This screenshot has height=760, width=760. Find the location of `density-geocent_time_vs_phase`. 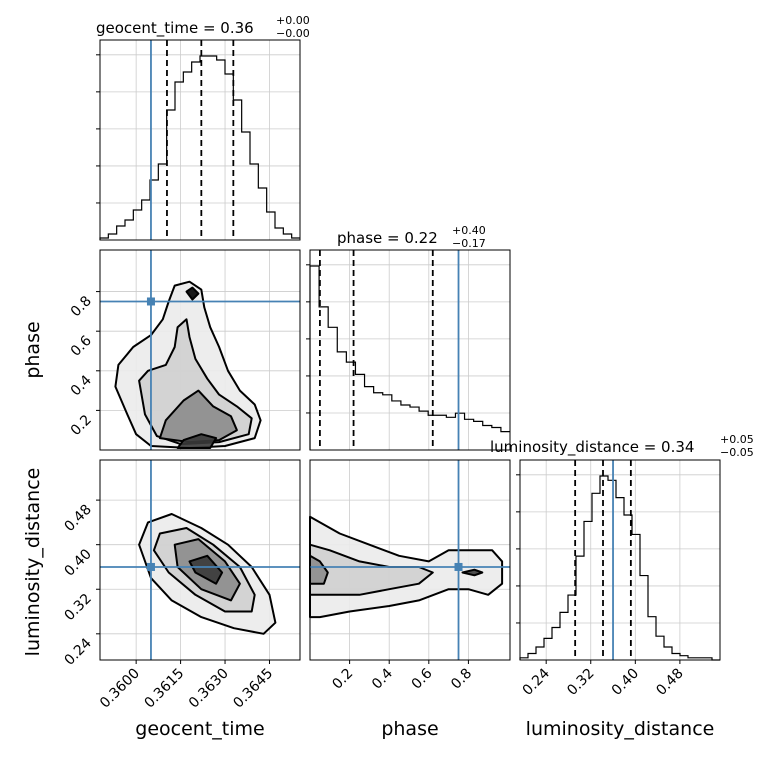

density-geocent_time_vs_phase is located at coordinates (188, 364).